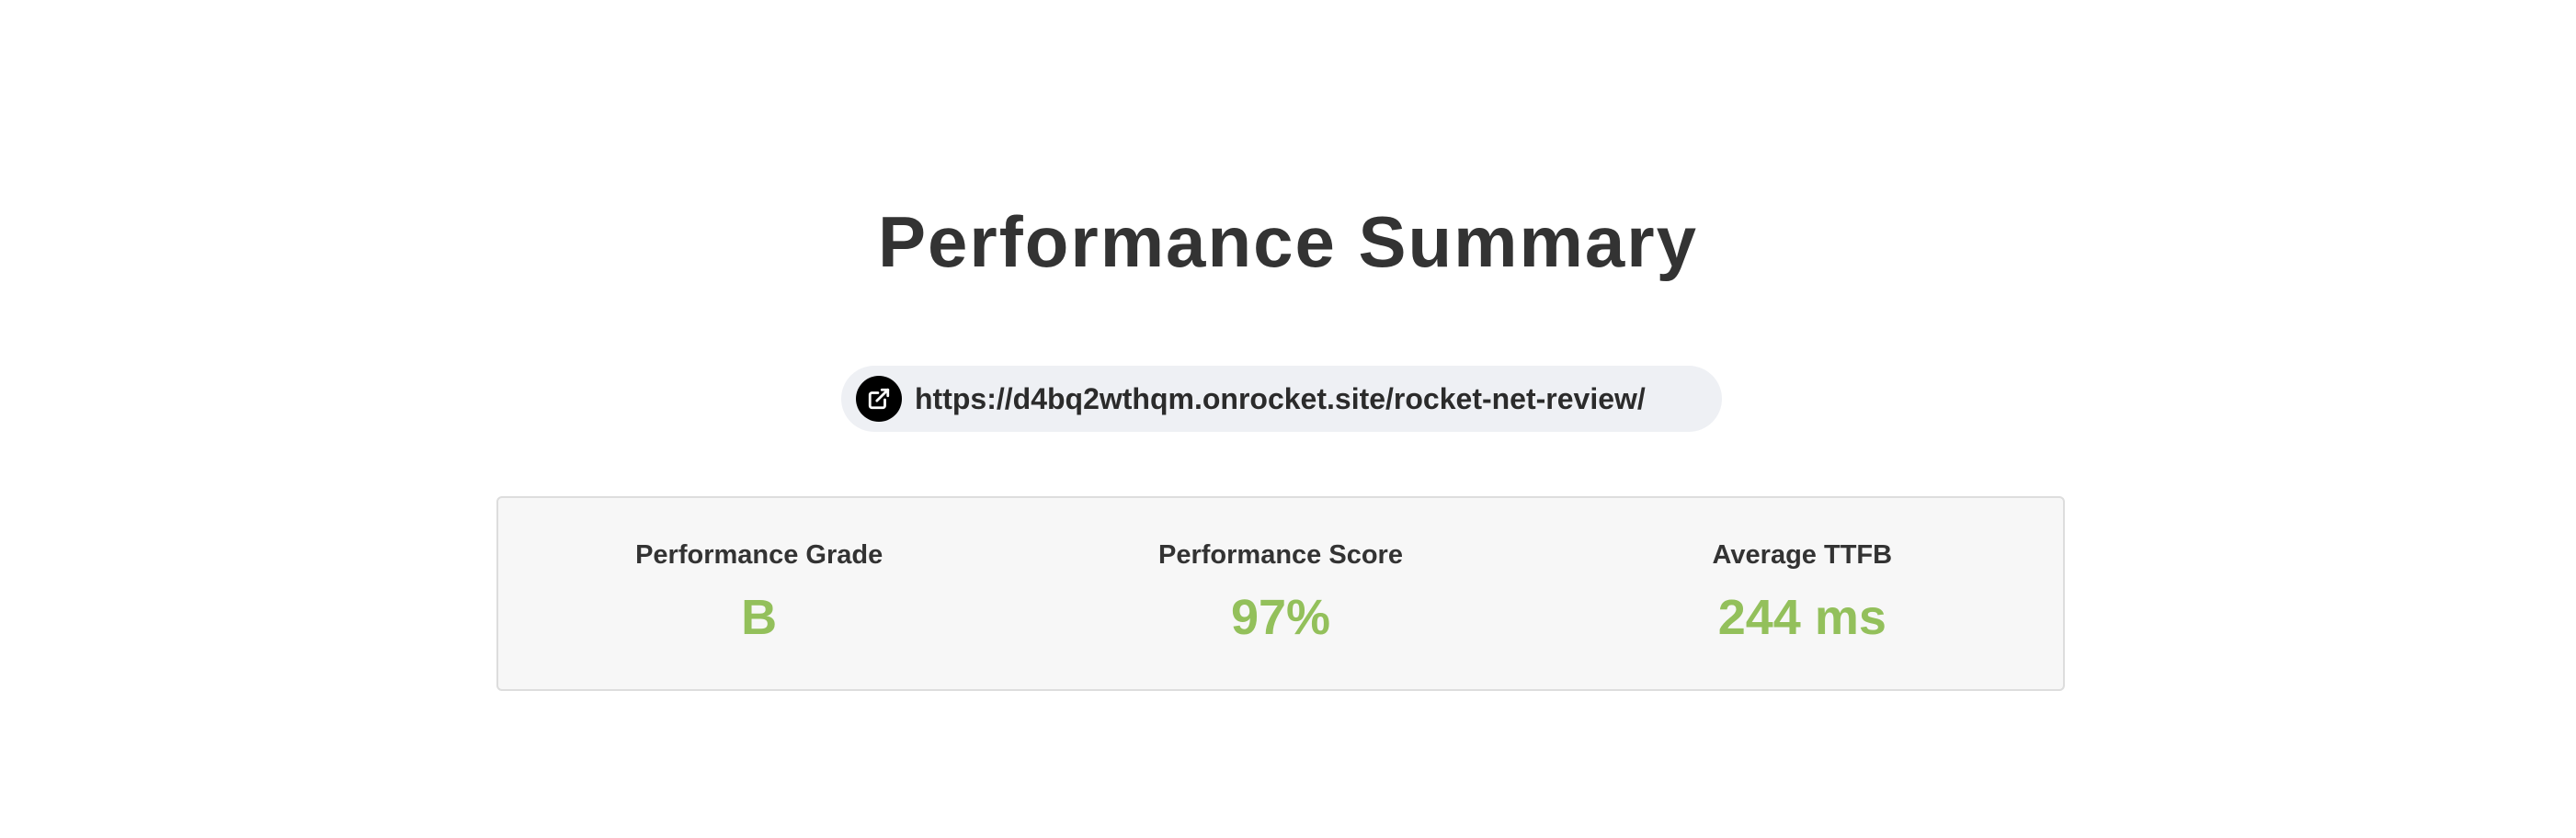  I want to click on metric-value: 97%, so click(1280, 617).